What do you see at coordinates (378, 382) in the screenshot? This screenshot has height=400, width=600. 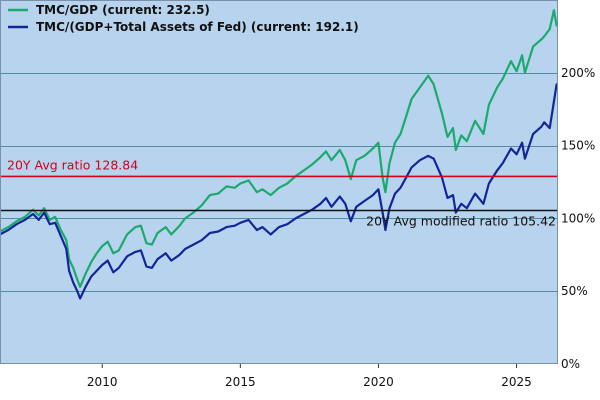 I see `x-tick-label: 2020` at bounding box center [378, 382].